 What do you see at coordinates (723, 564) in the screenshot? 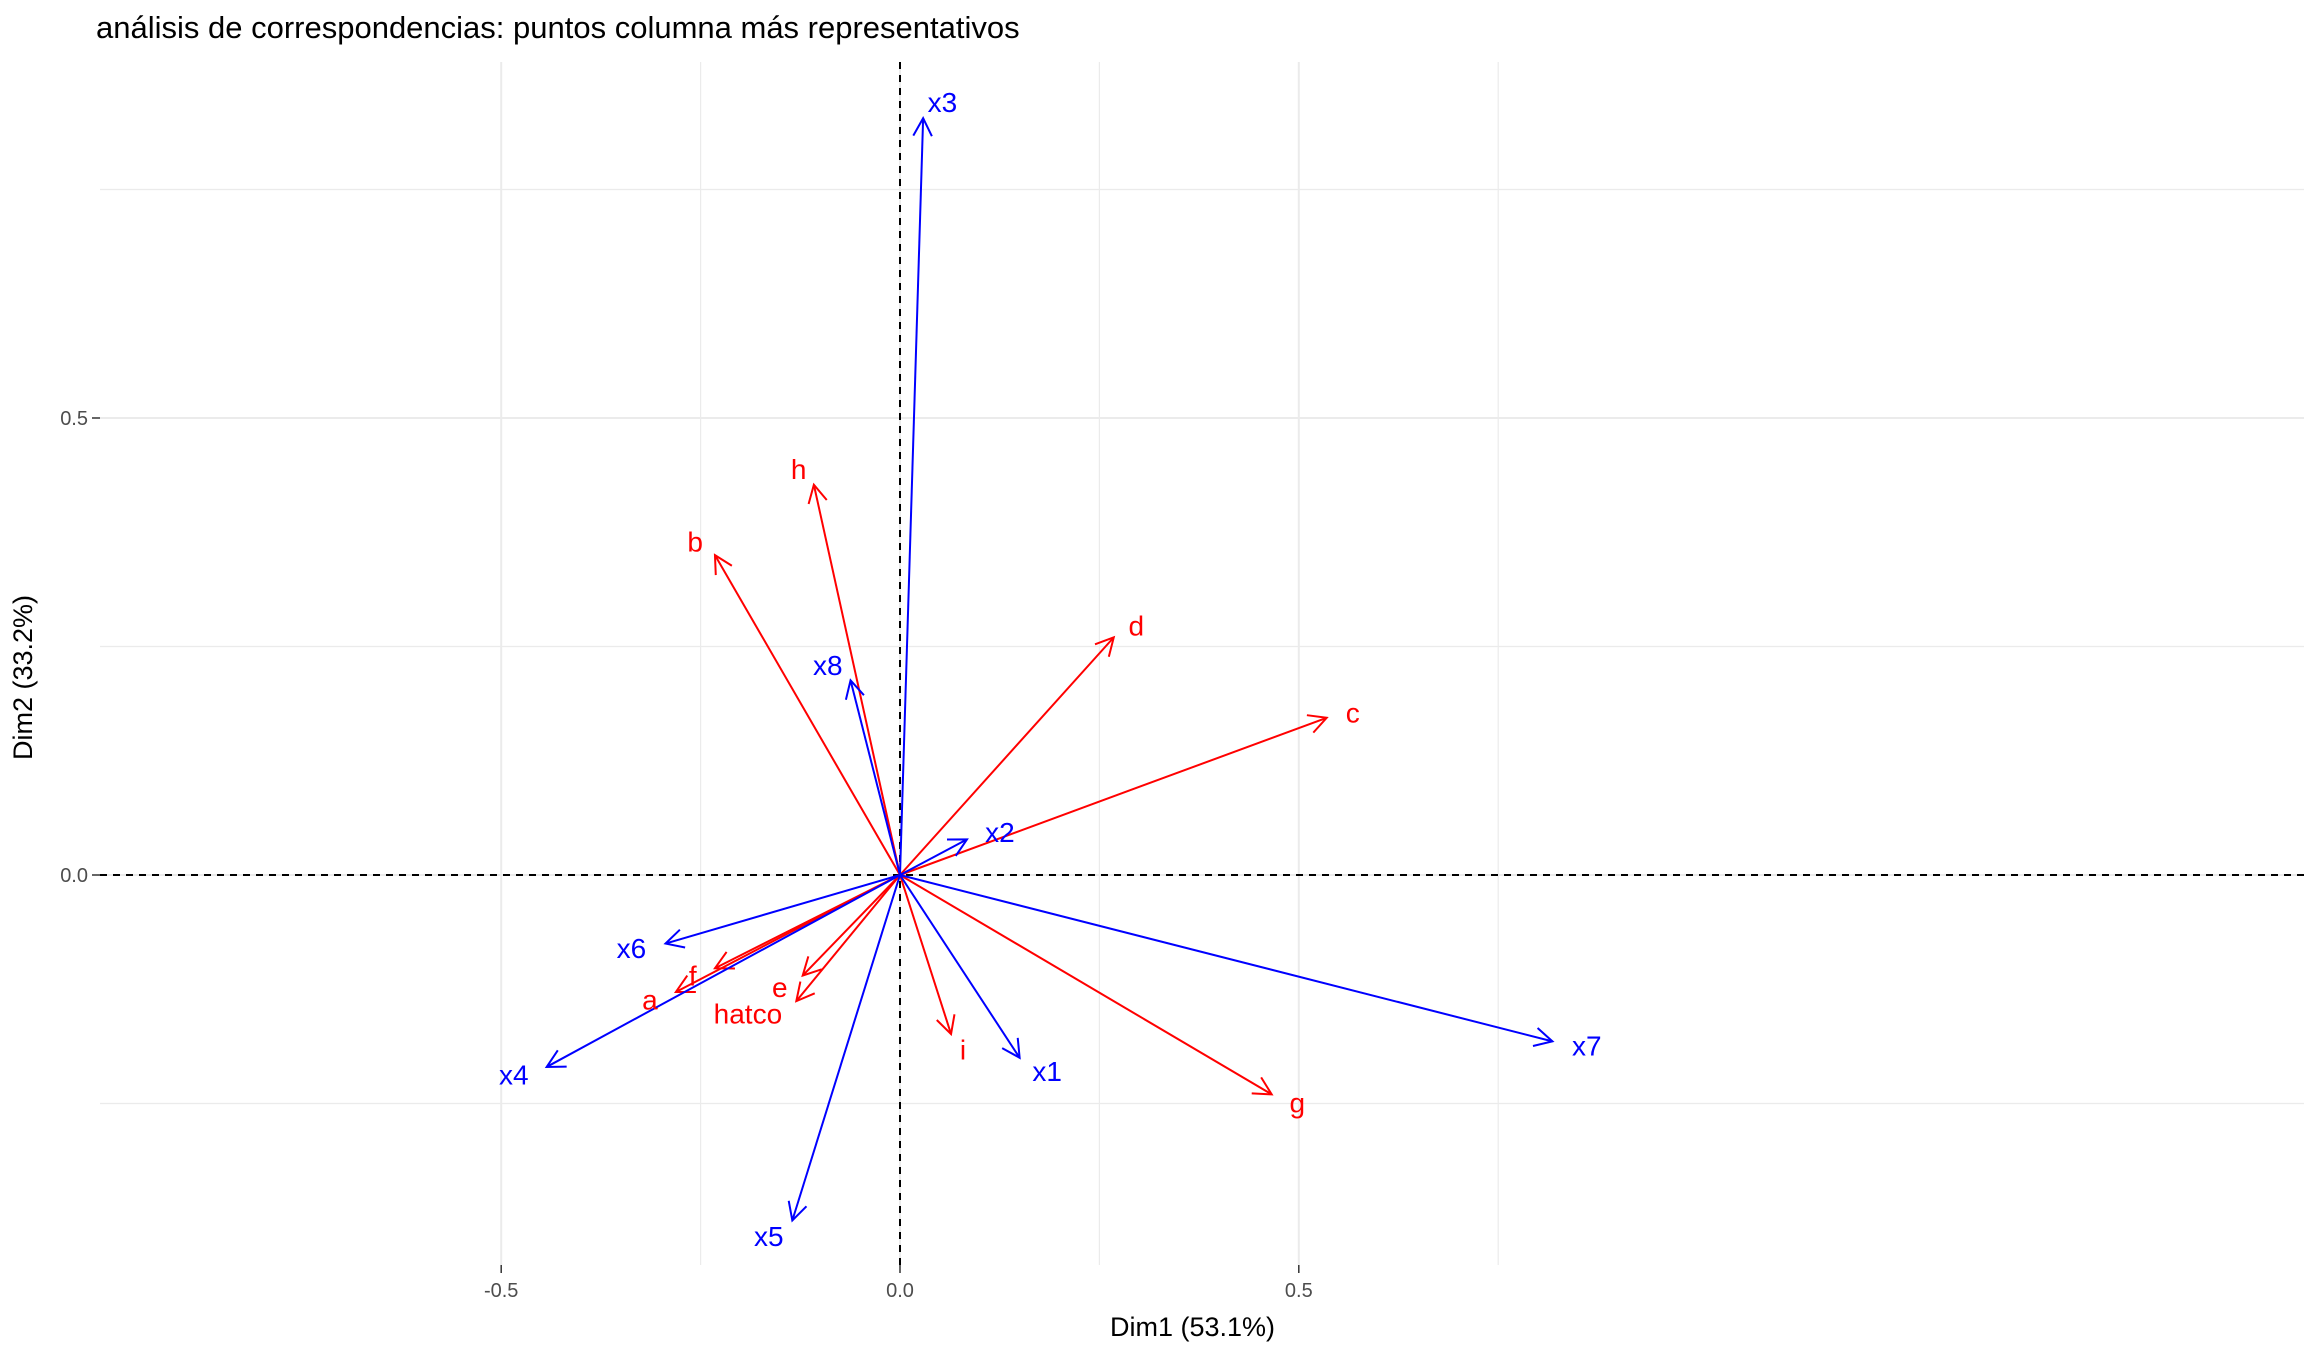
I see `arrowhead-b` at bounding box center [723, 564].